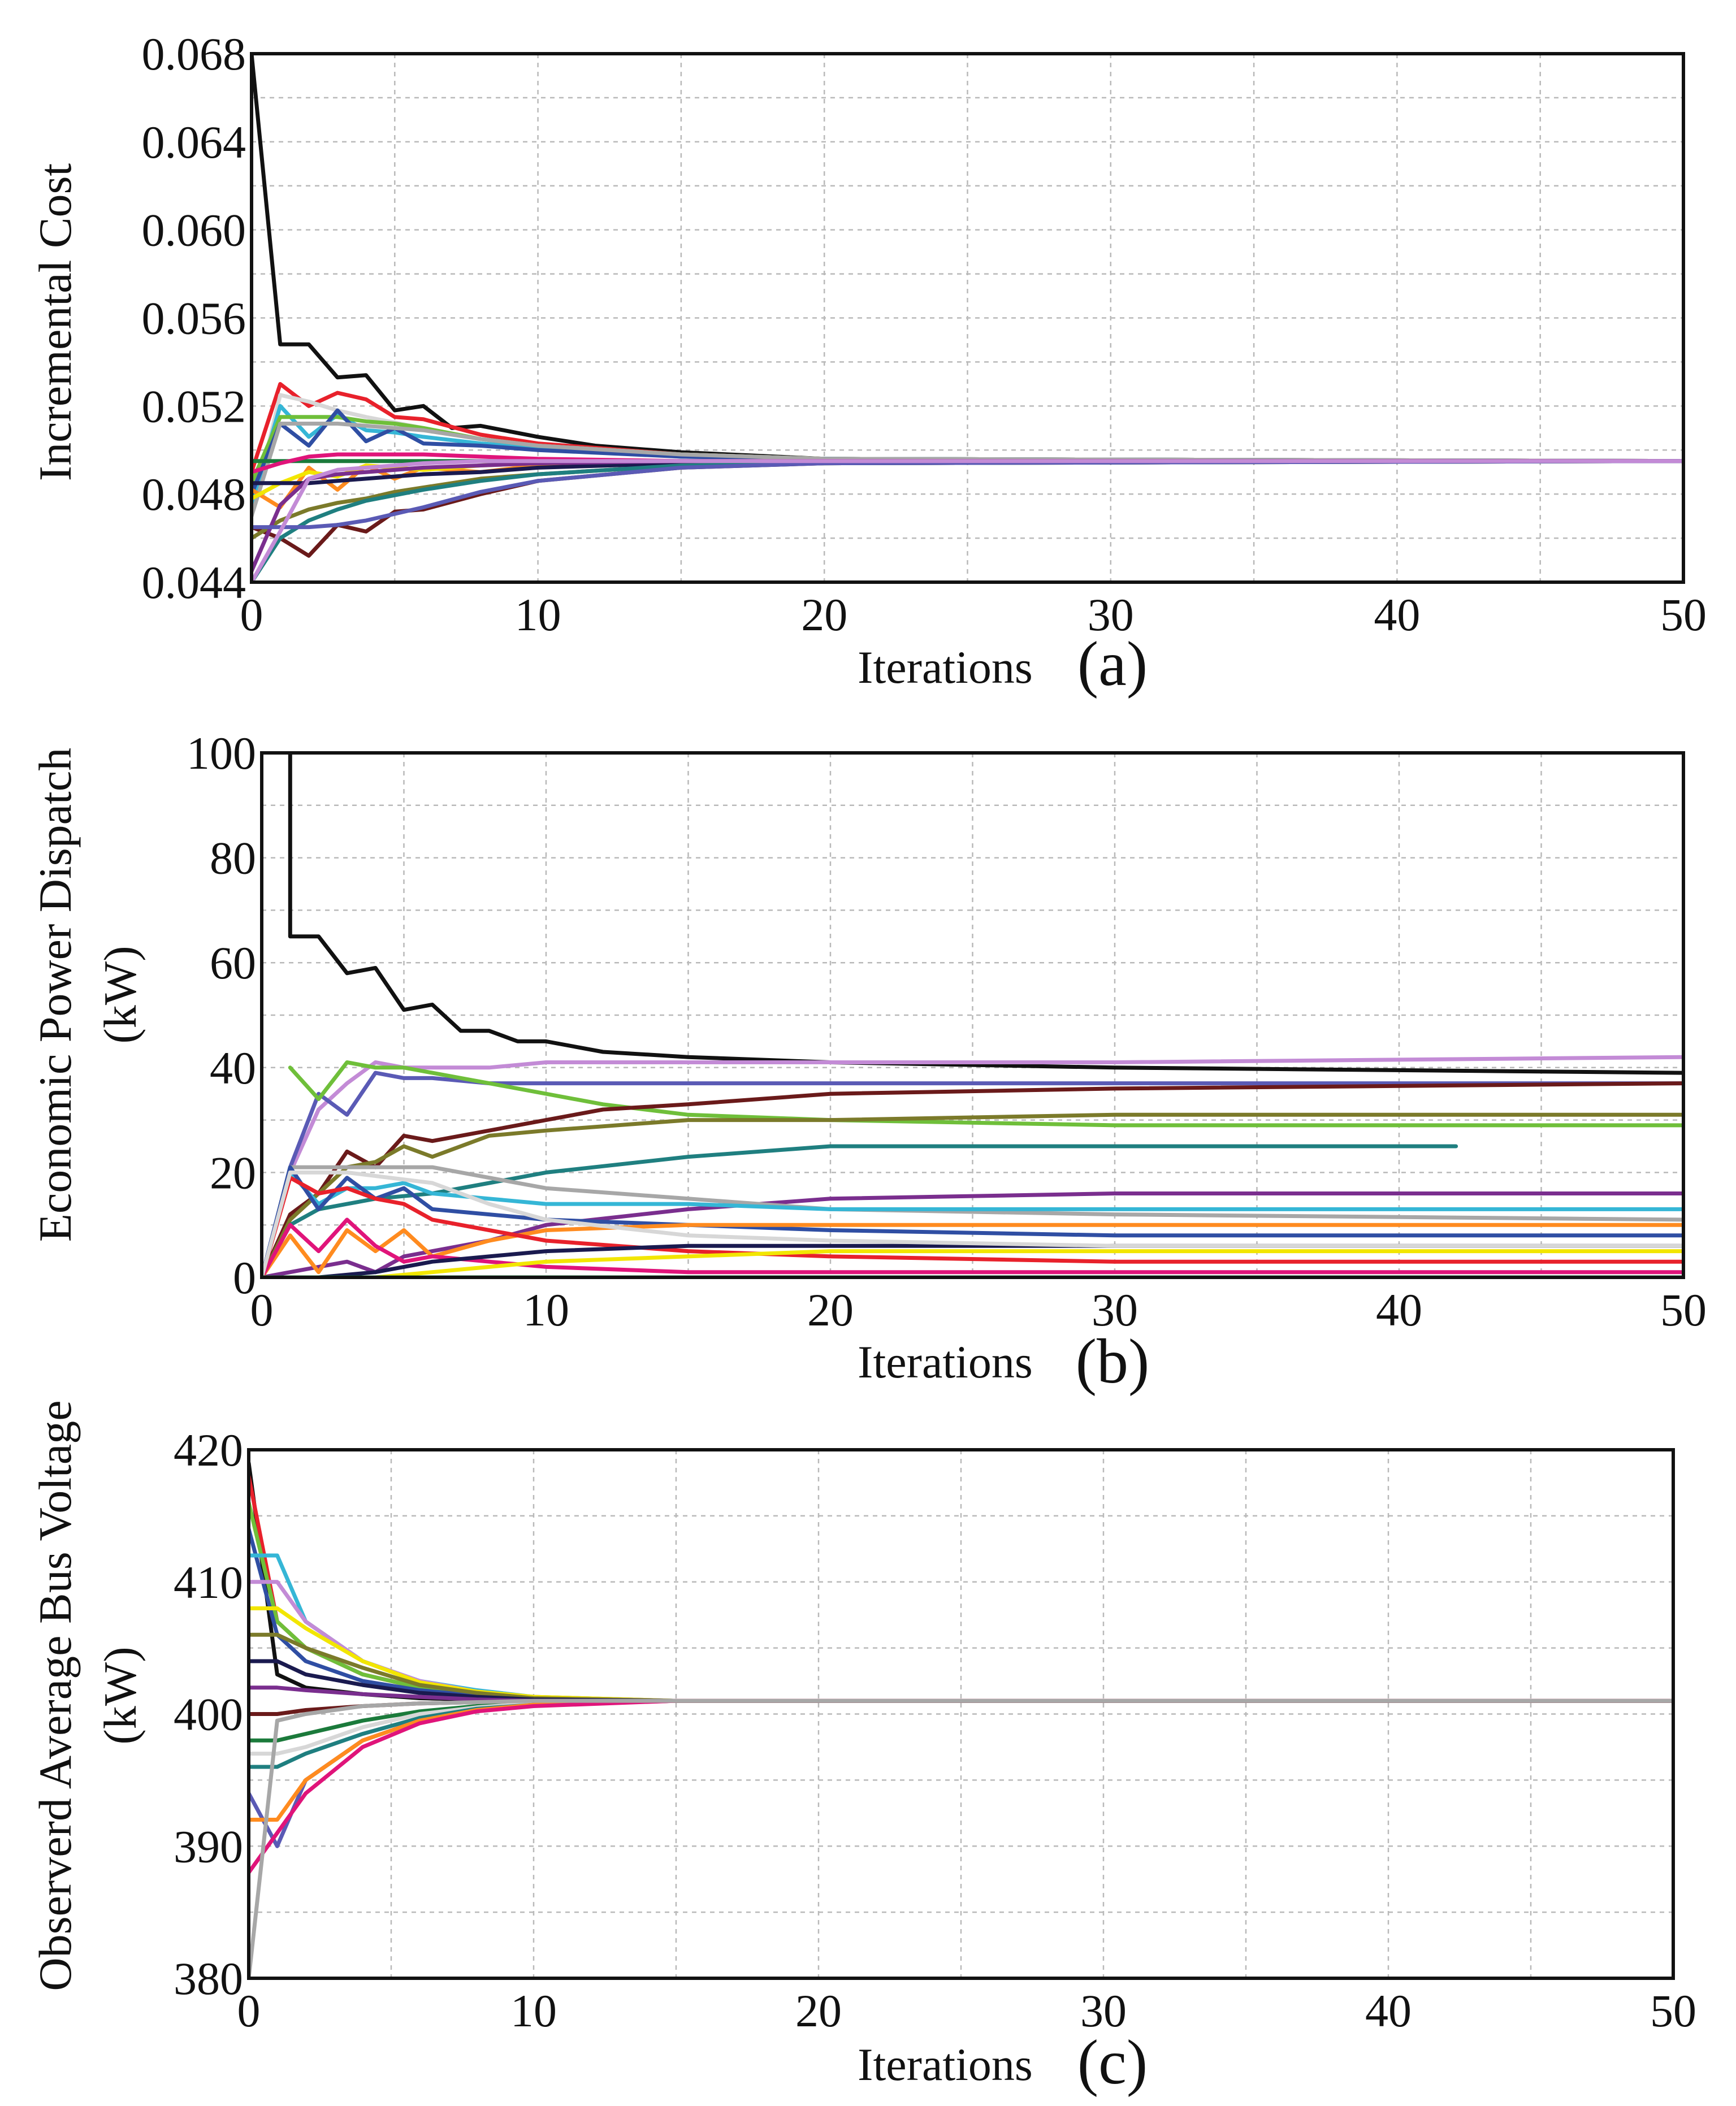  What do you see at coordinates (208, 1450) in the screenshot?
I see `y-tick-label: 420` at bounding box center [208, 1450].